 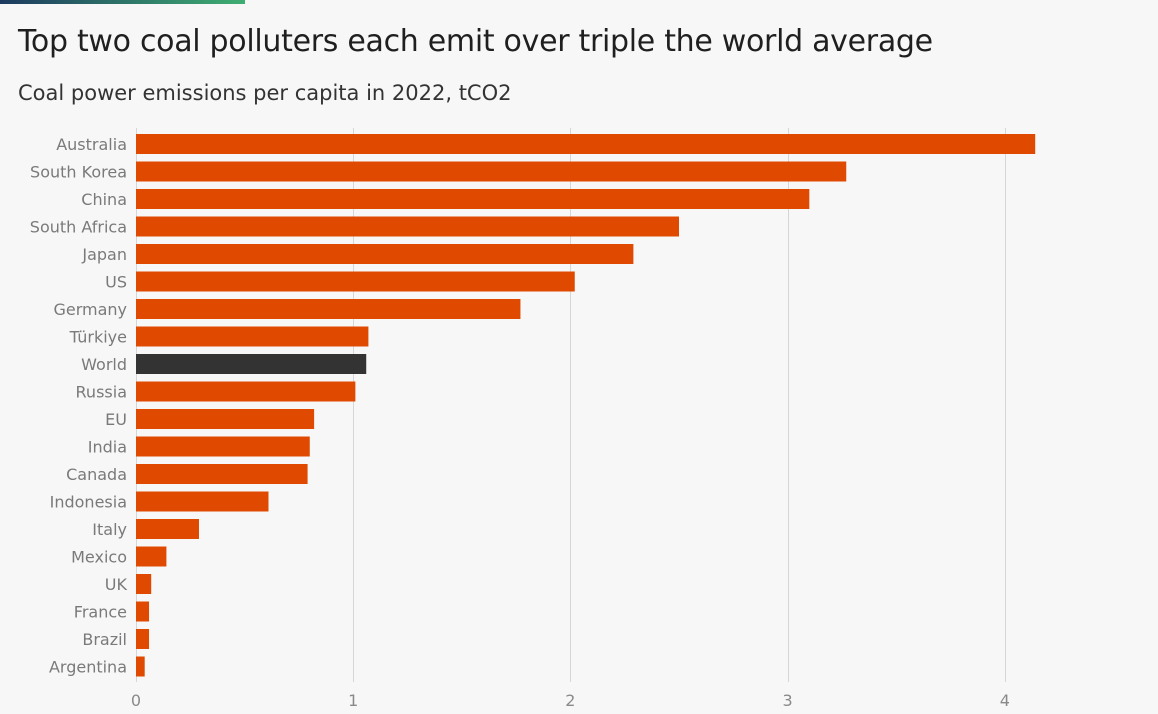 What do you see at coordinates (109, 529) in the screenshot?
I see `category-label: Italy` at bounding box center [109, 529].